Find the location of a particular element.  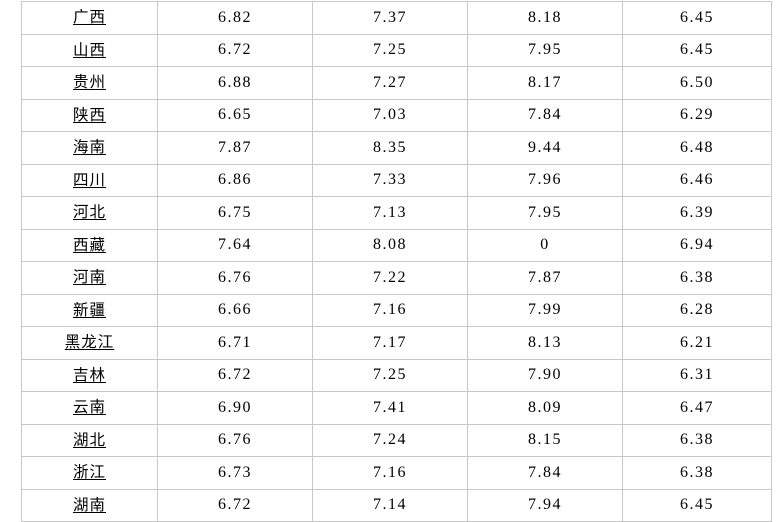

table-row: 云南 6.90 7.41 8.09 6.47 is located at coordinates (396, 408).